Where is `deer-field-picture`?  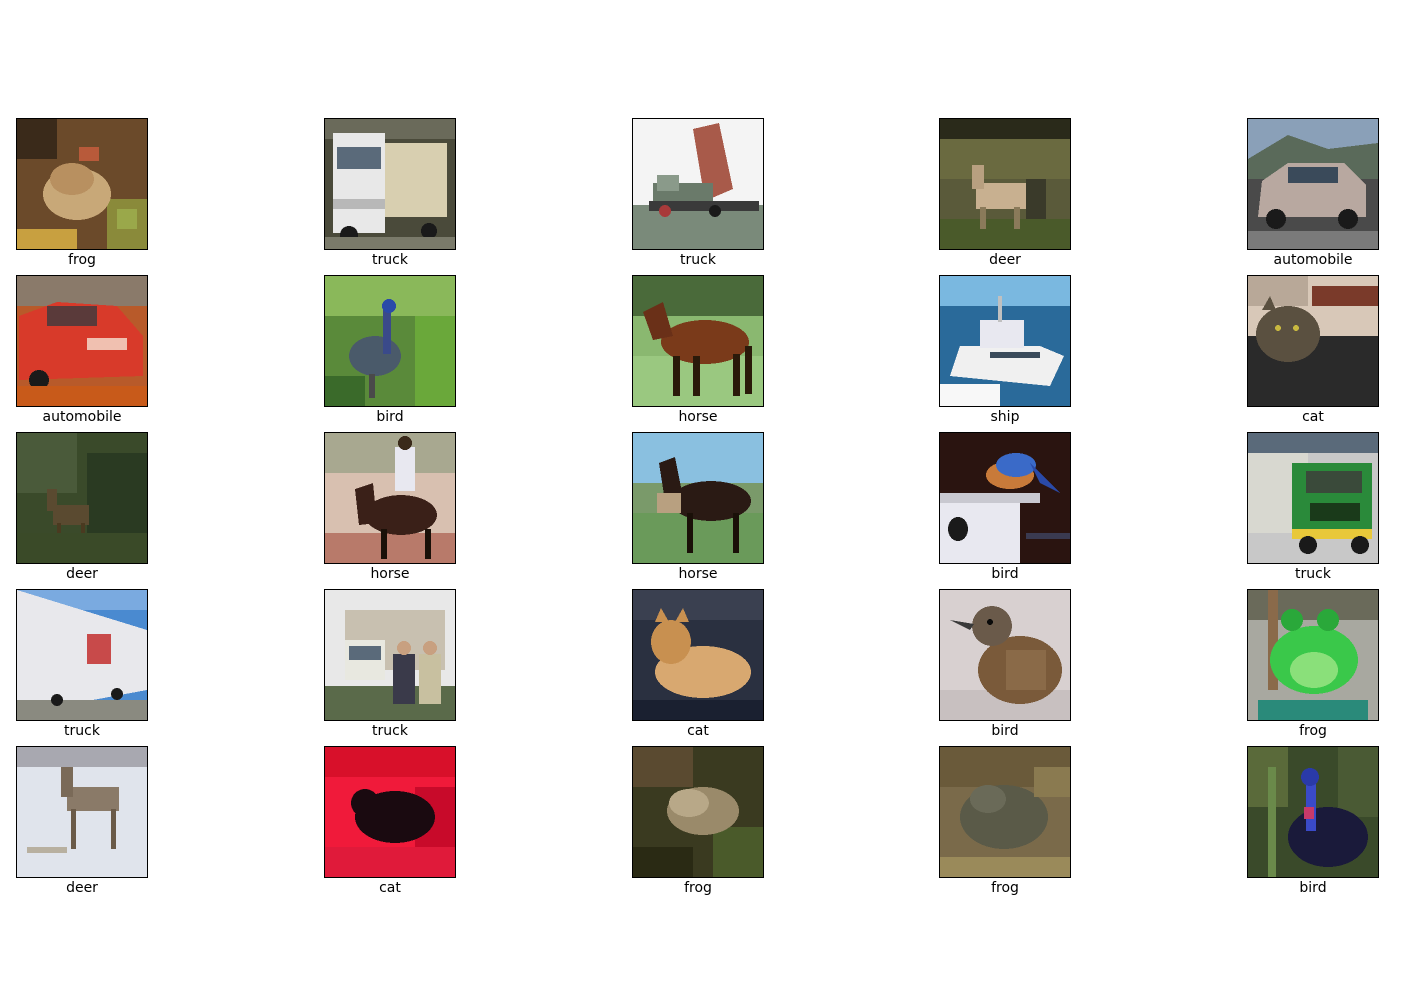
deer-field-picture is located at coordinates (1005, 184).